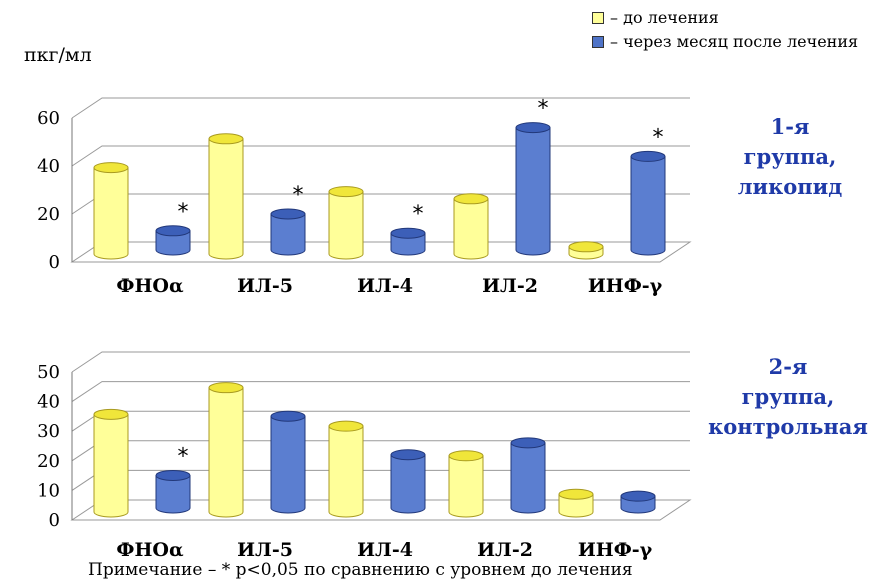 This screenshot has width=890, height=586. What do you see at coordinates (385, 550) in the screenshot?
I see `chart-2-category-label: ИЛ-4` at bounding box center [385, 550].